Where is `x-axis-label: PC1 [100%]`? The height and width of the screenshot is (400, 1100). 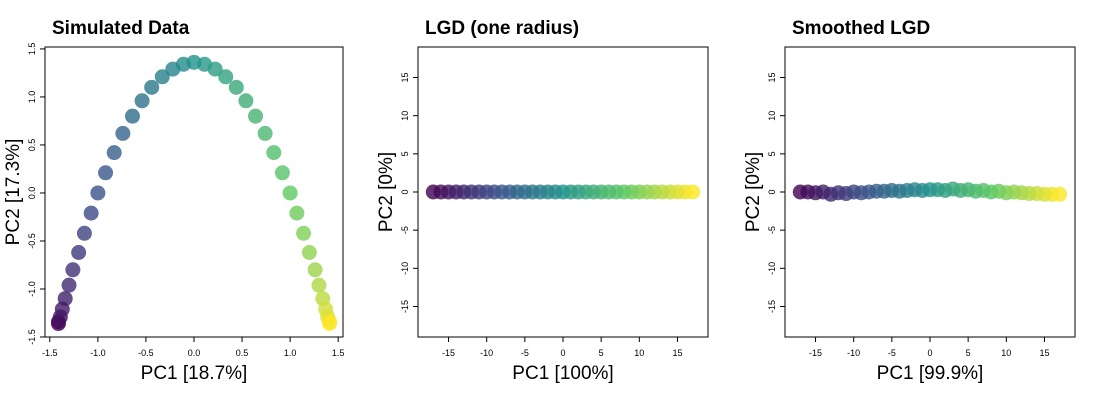 x-axis-label: PC1 [100%] is located at coordinates (562, 373).